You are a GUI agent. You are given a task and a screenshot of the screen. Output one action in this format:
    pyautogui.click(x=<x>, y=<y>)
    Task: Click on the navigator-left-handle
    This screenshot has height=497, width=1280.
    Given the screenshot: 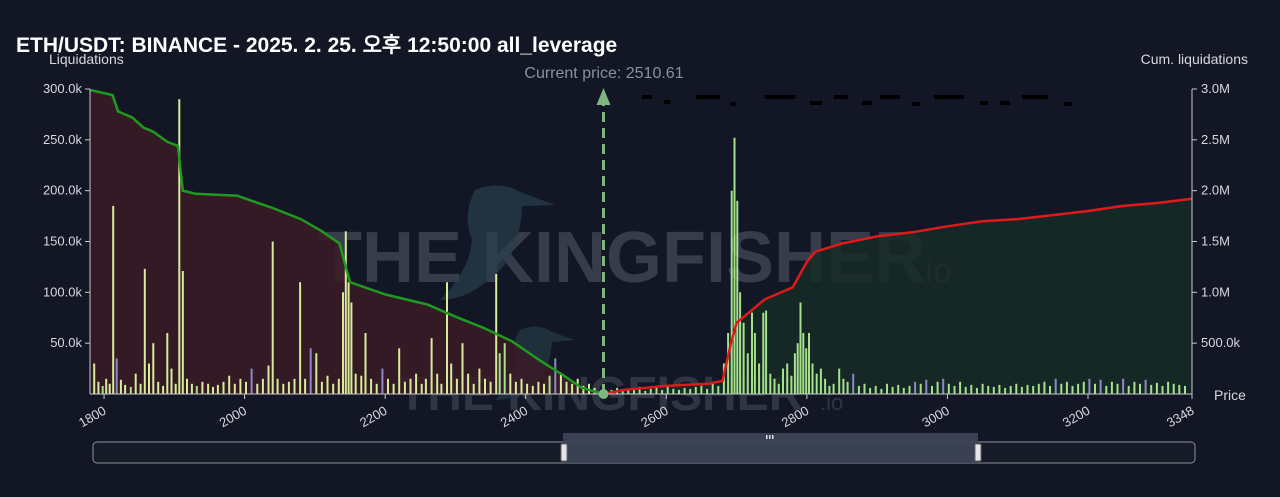 What is the action you would take?
    pyautogui.click(x=564, y=452)
    